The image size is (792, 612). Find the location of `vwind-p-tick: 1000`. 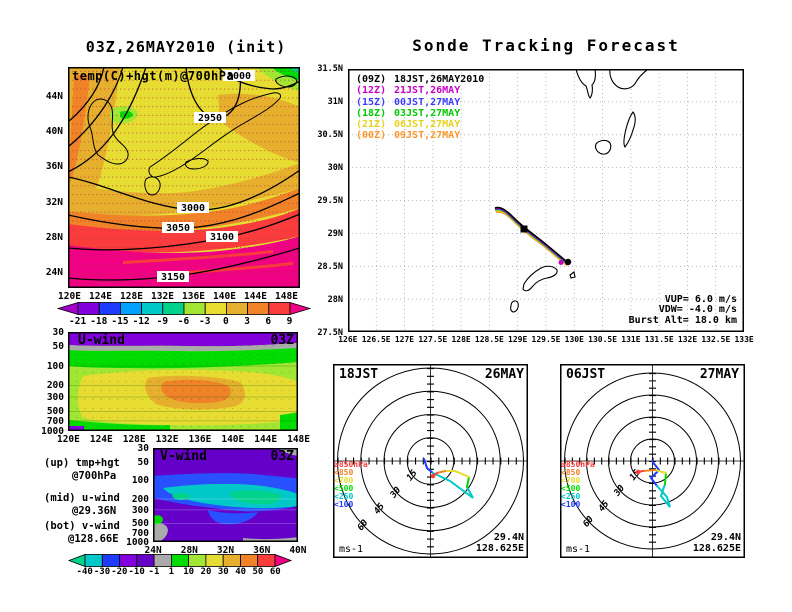

vwind-p-tick: 1000 is located at coordinates (137, 542).